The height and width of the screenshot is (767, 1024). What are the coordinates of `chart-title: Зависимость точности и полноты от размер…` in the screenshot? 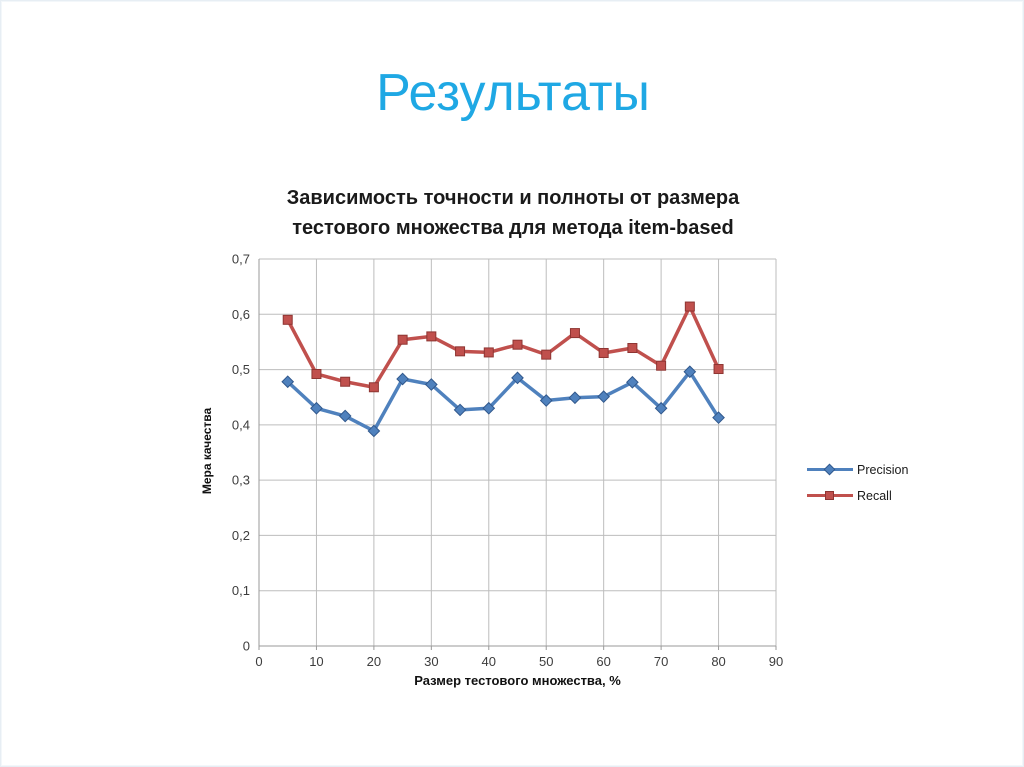 It's located at (513, 213).